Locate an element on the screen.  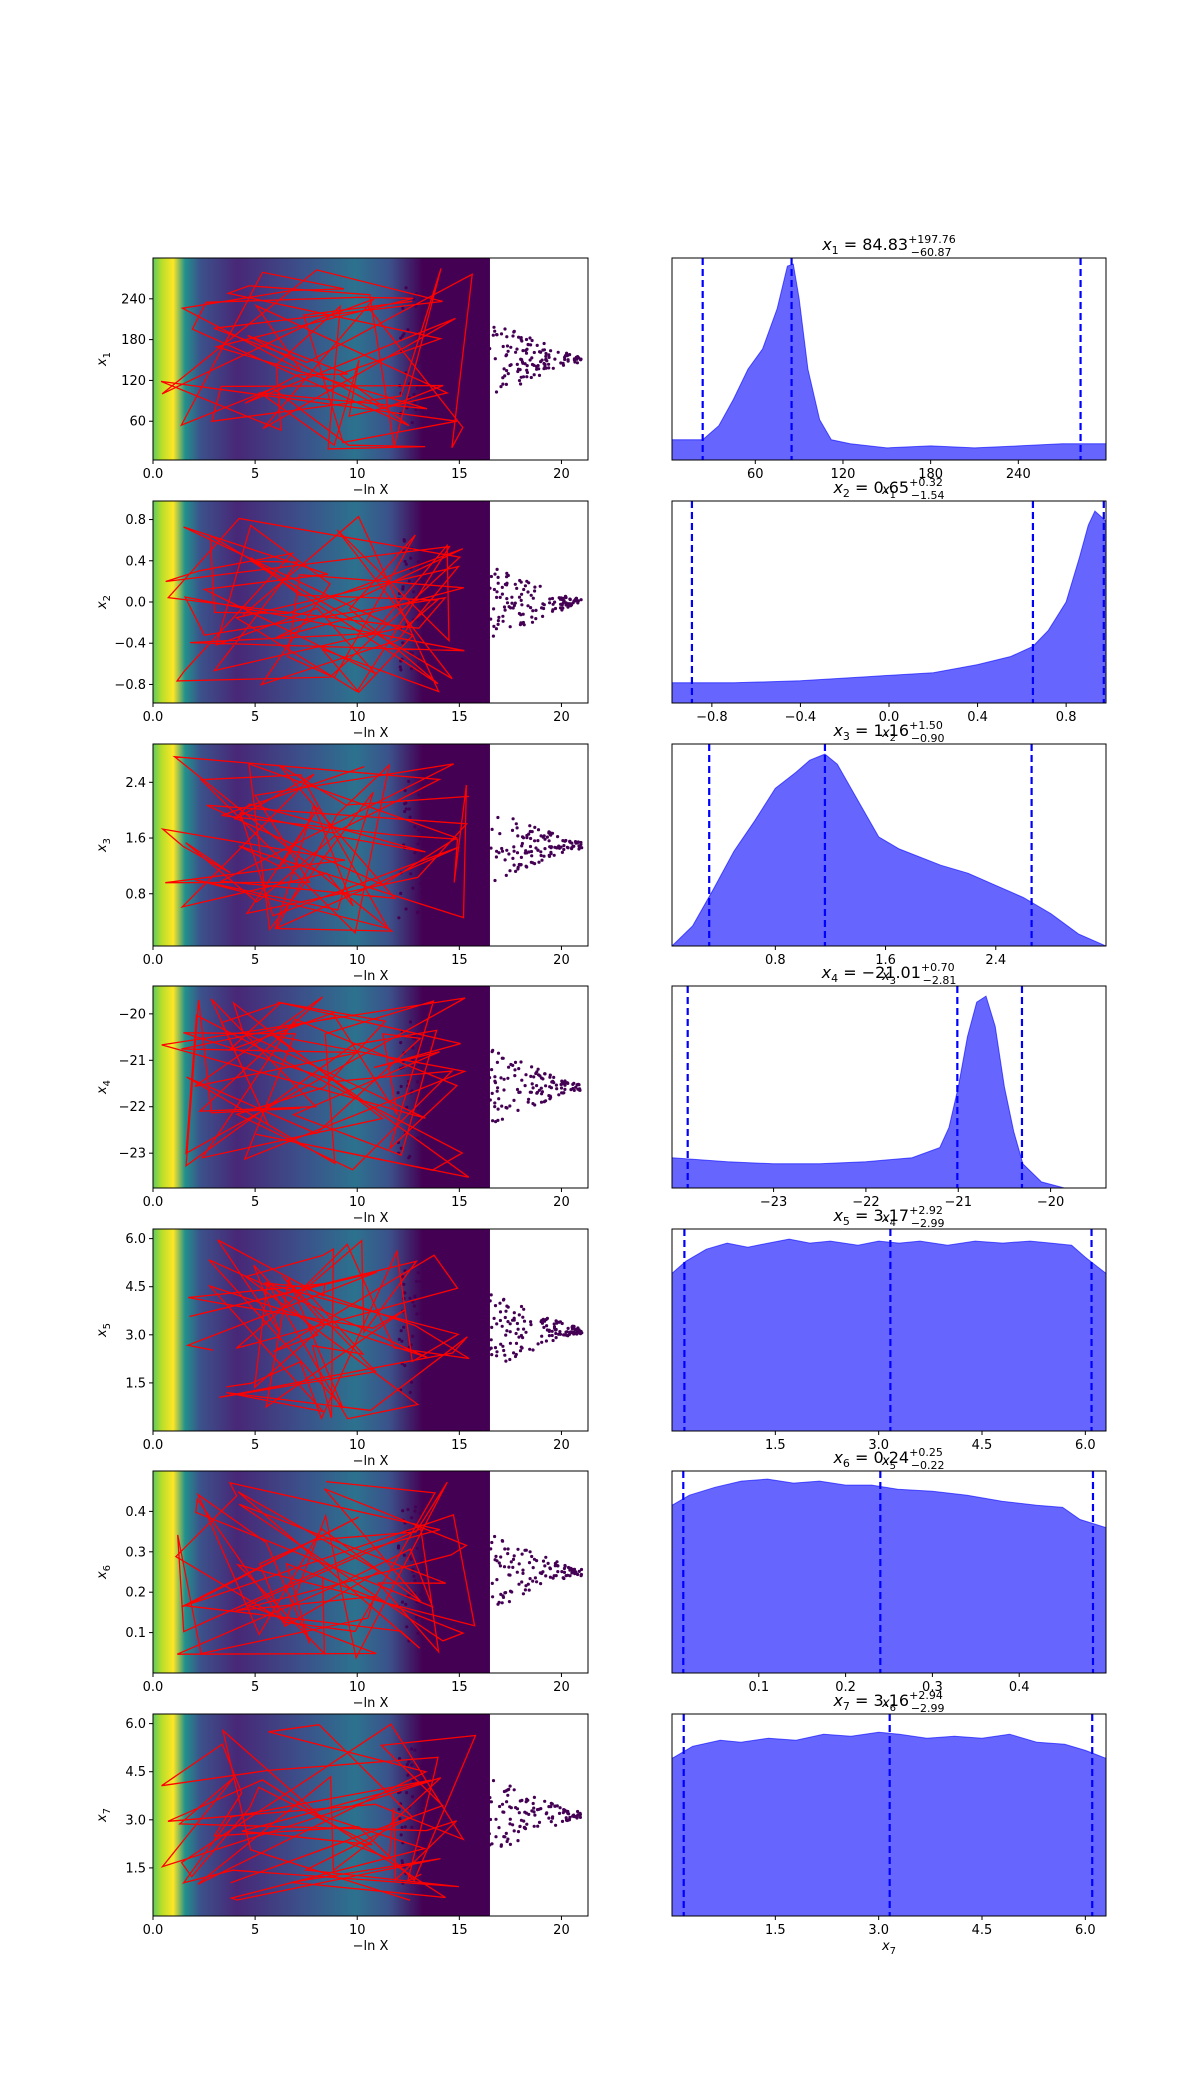
posterior-title: x5 = 3.17+2.92 −2.99 is located at coordinates (888, 1217).